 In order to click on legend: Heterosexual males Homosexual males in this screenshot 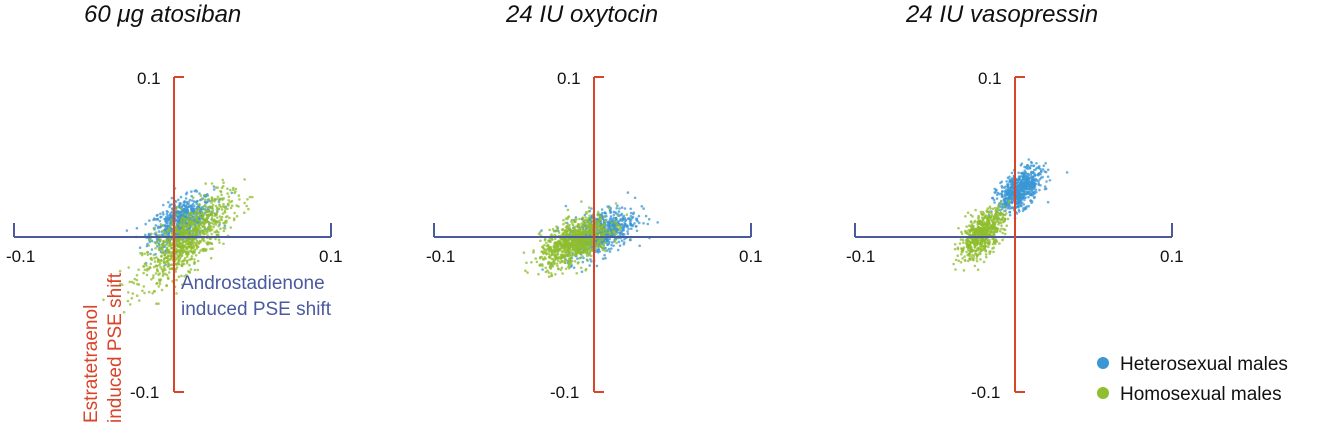, I will do `click(1192, 379)`.